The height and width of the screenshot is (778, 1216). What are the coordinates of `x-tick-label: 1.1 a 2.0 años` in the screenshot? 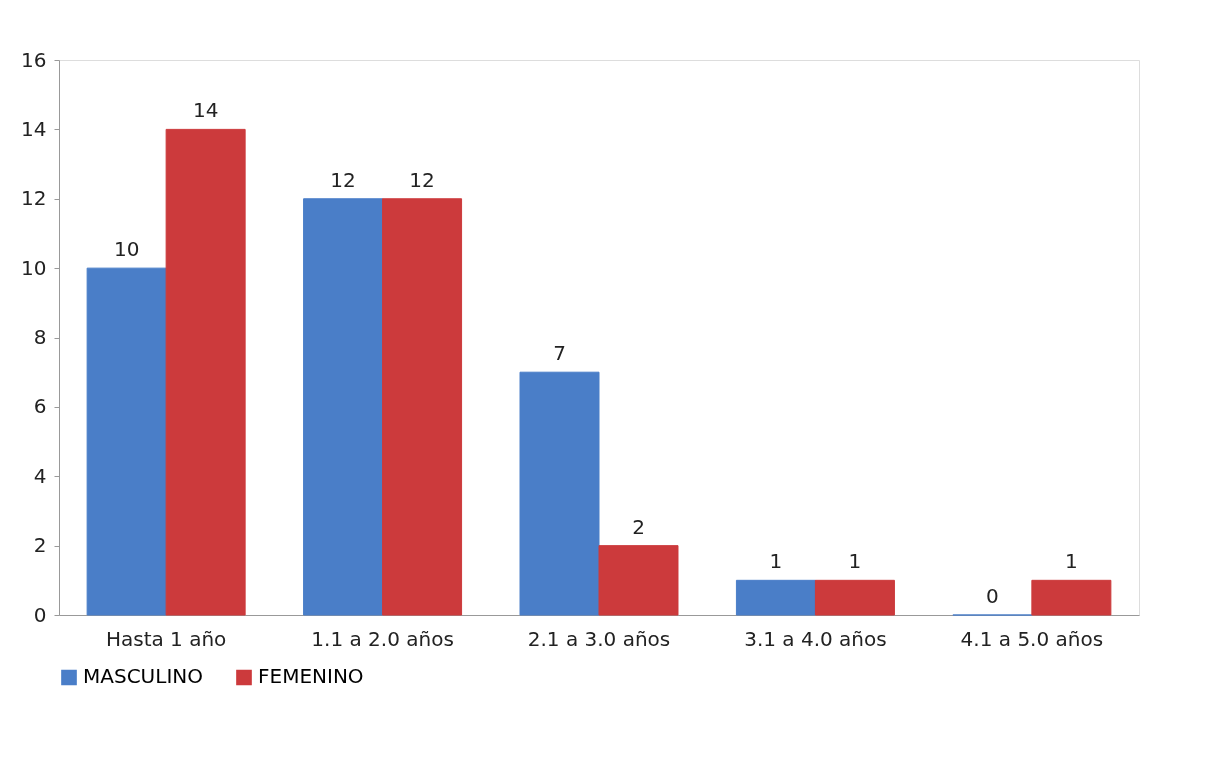 It's located at (382, 638).